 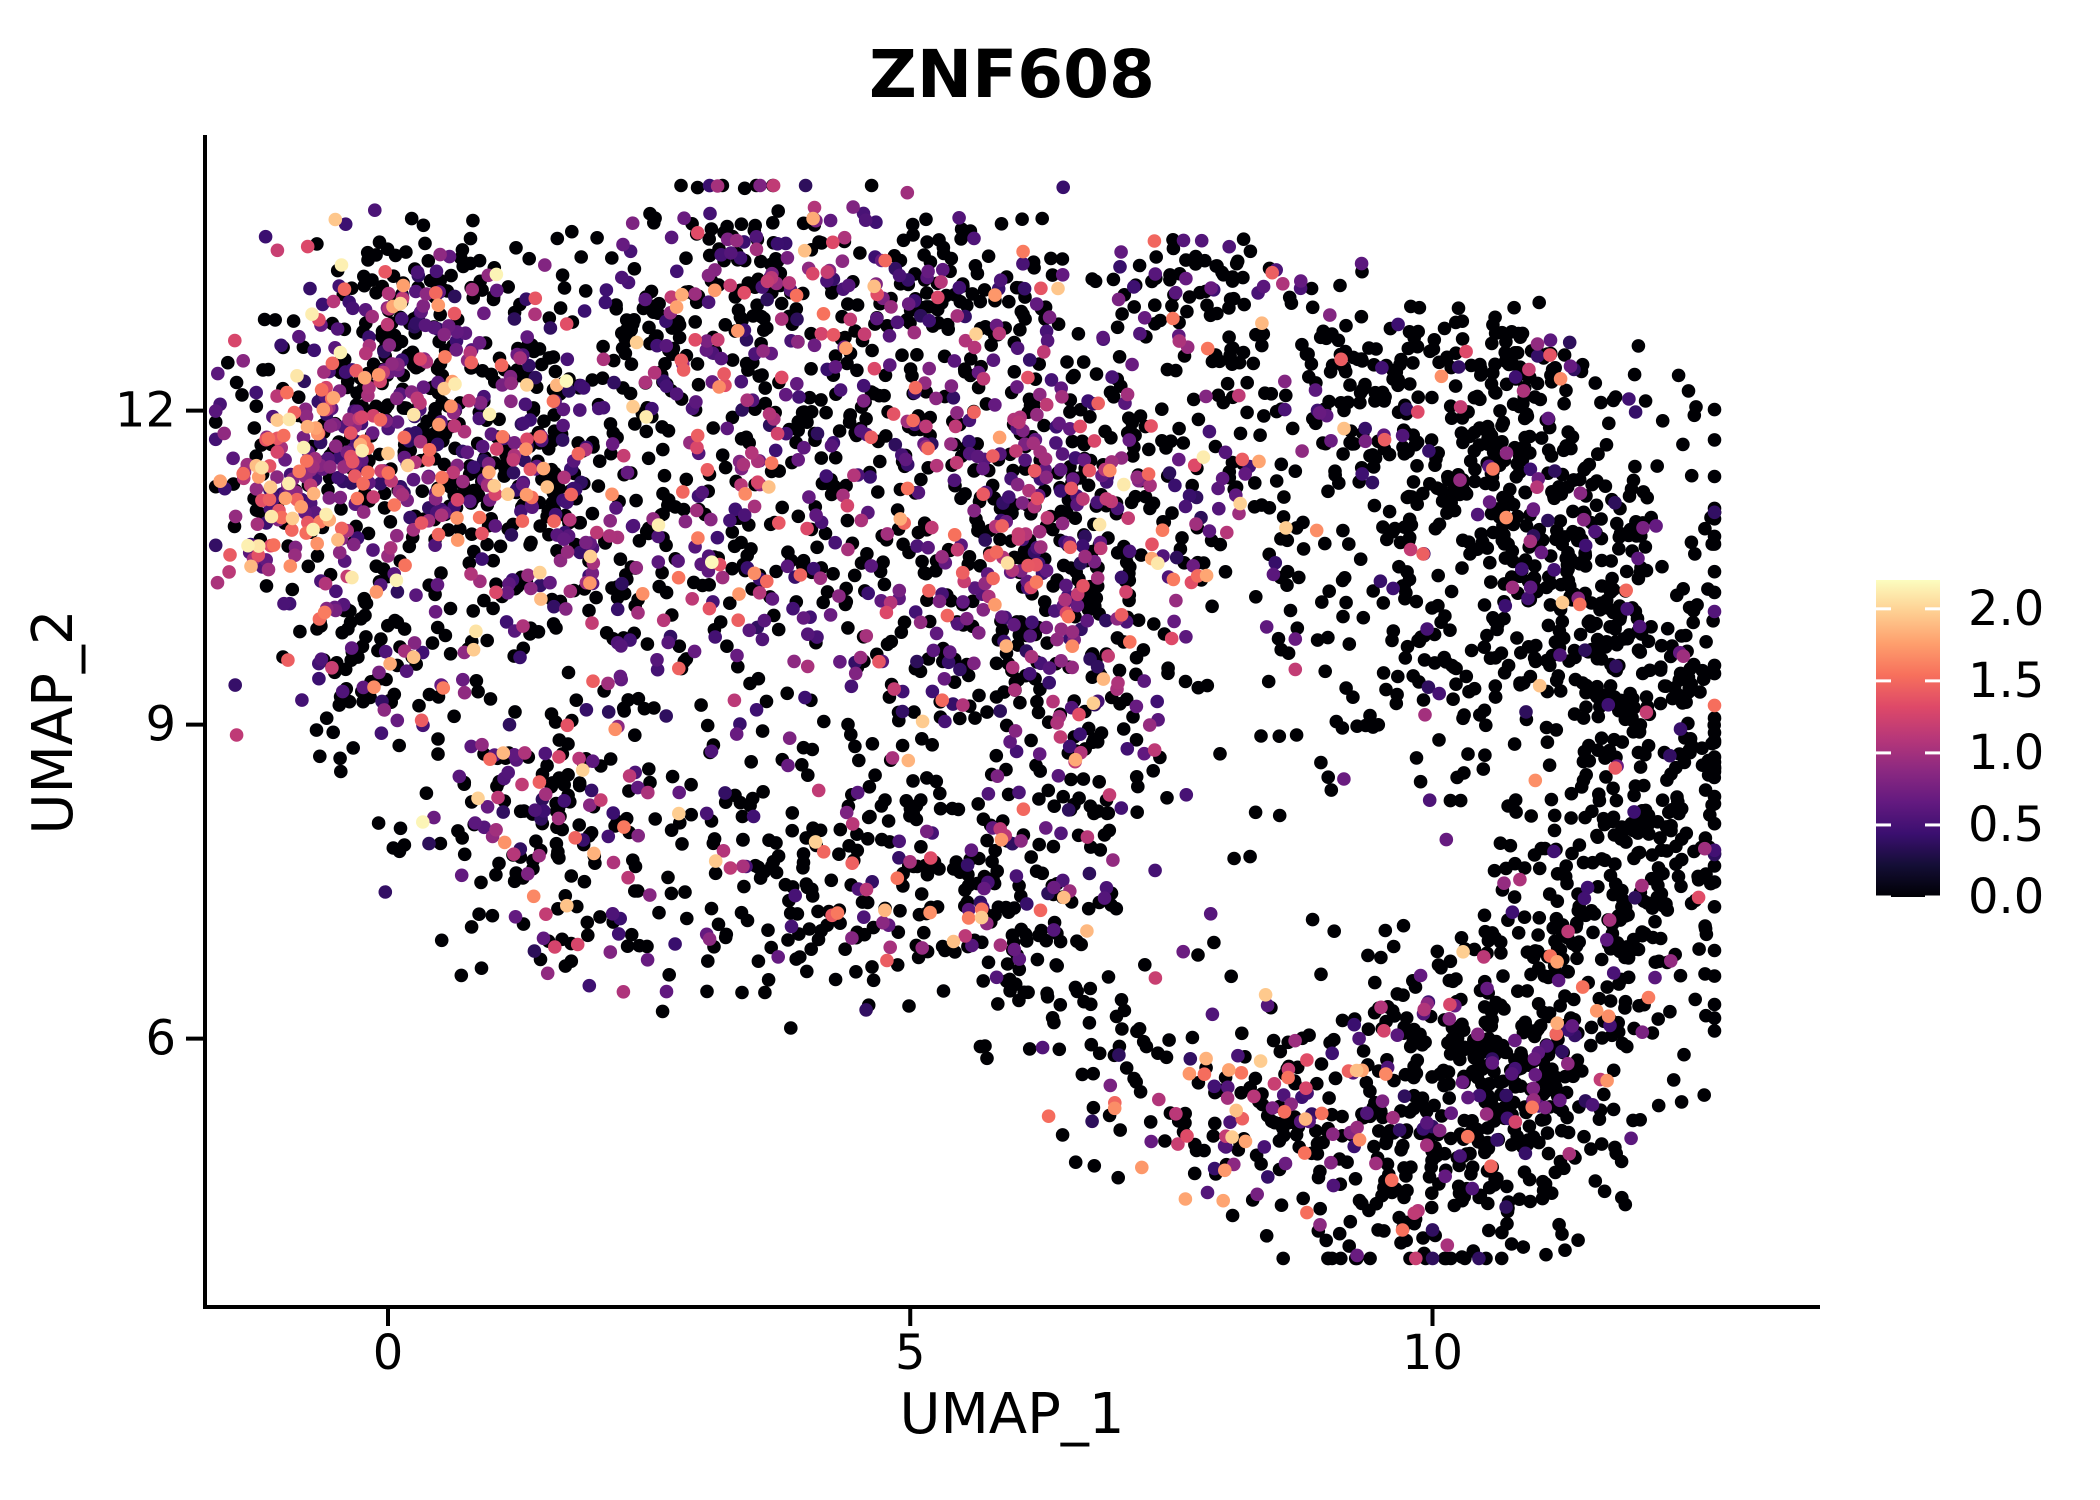 What do you see at coordinates (1012, 74) in the screenshot?
I see `plot-title: ZNF608` at bounding box center [1012, 74].